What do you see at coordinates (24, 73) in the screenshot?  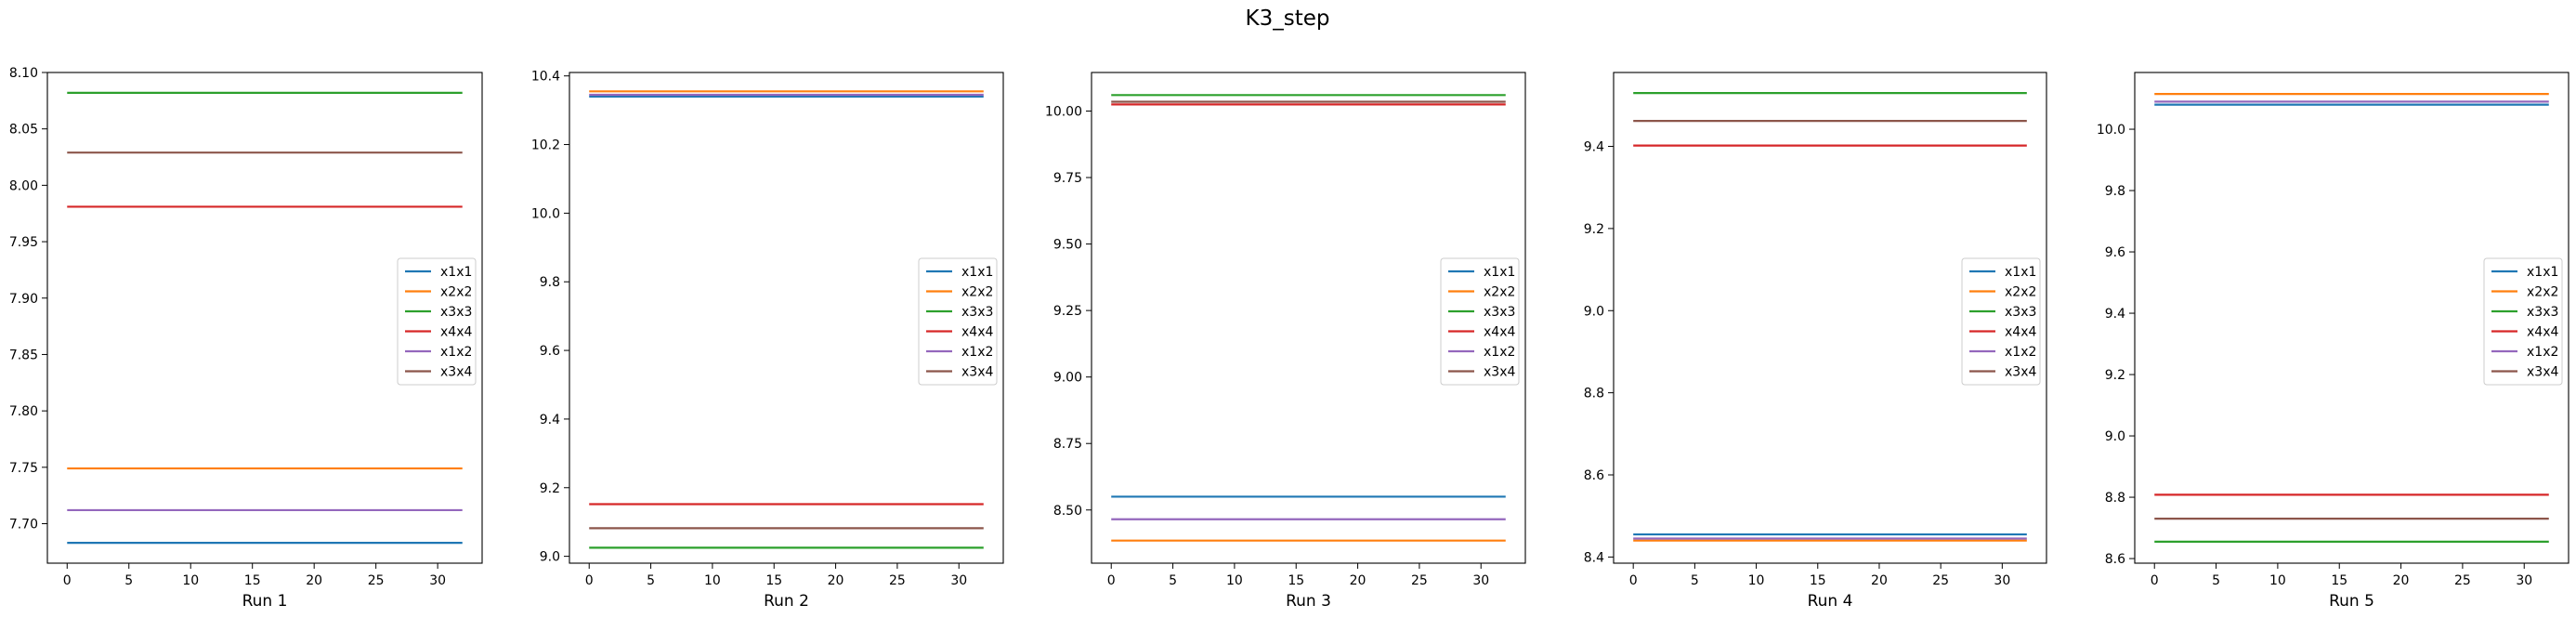 I see `y-tick-label: 8.10` at bounding box center [24, 73].